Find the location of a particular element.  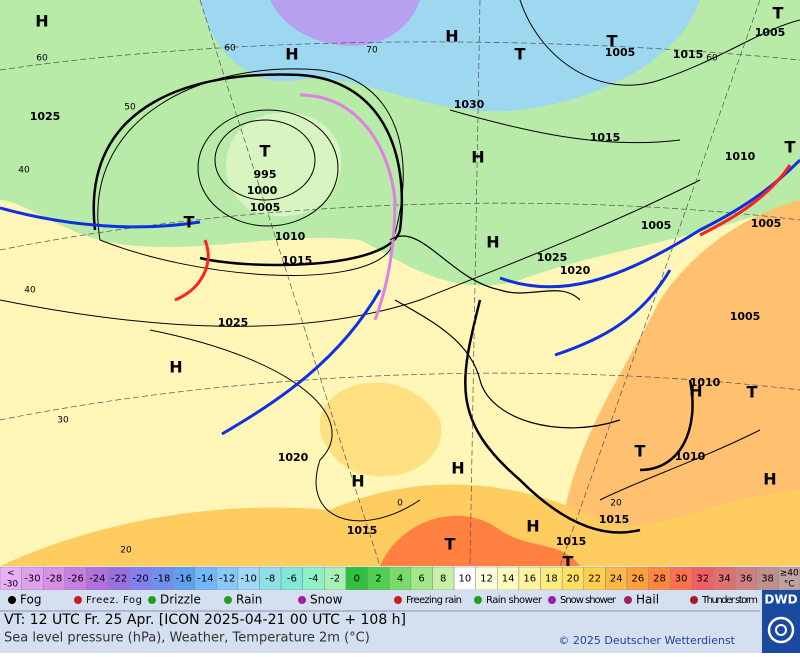

temperature-label: 40 is located at coordinates (30, 291).